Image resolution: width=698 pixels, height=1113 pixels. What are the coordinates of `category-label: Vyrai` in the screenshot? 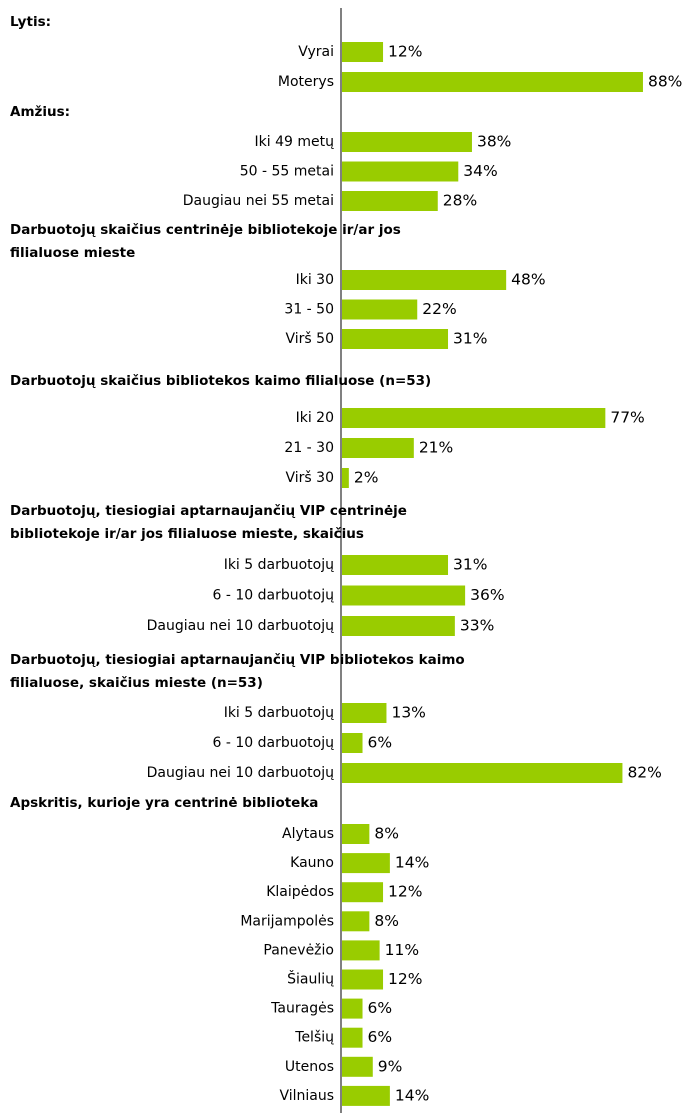 It's located at (316, 52).